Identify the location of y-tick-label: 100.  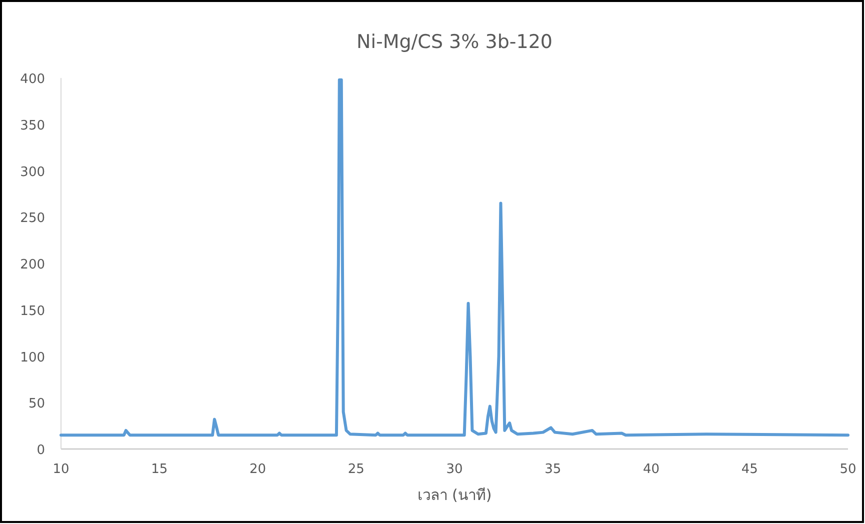
(32, 358).